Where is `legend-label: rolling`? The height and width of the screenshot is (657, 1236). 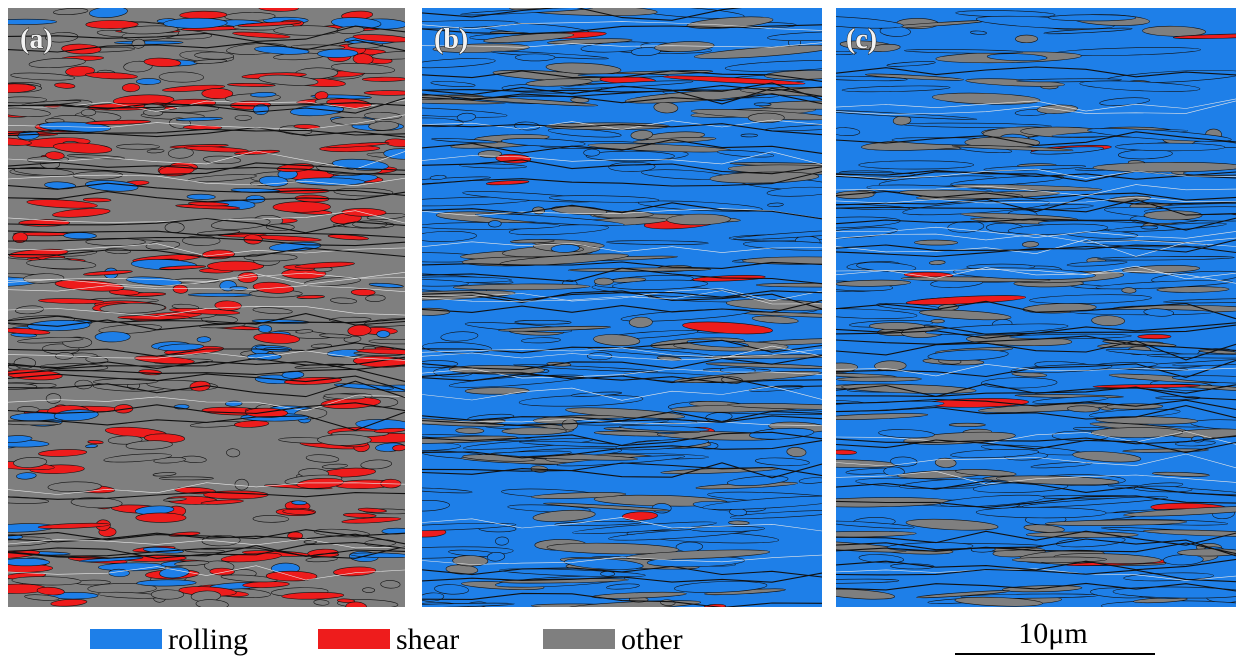
legend-label: rolling is located at coordinates (208, 639).